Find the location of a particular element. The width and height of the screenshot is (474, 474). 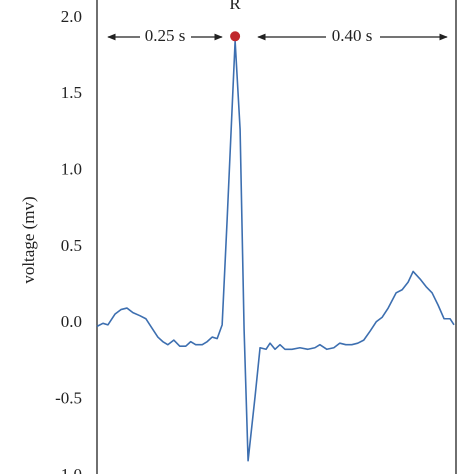

y-axis-label: voltage (mv) is located at coordinates (28, 239).